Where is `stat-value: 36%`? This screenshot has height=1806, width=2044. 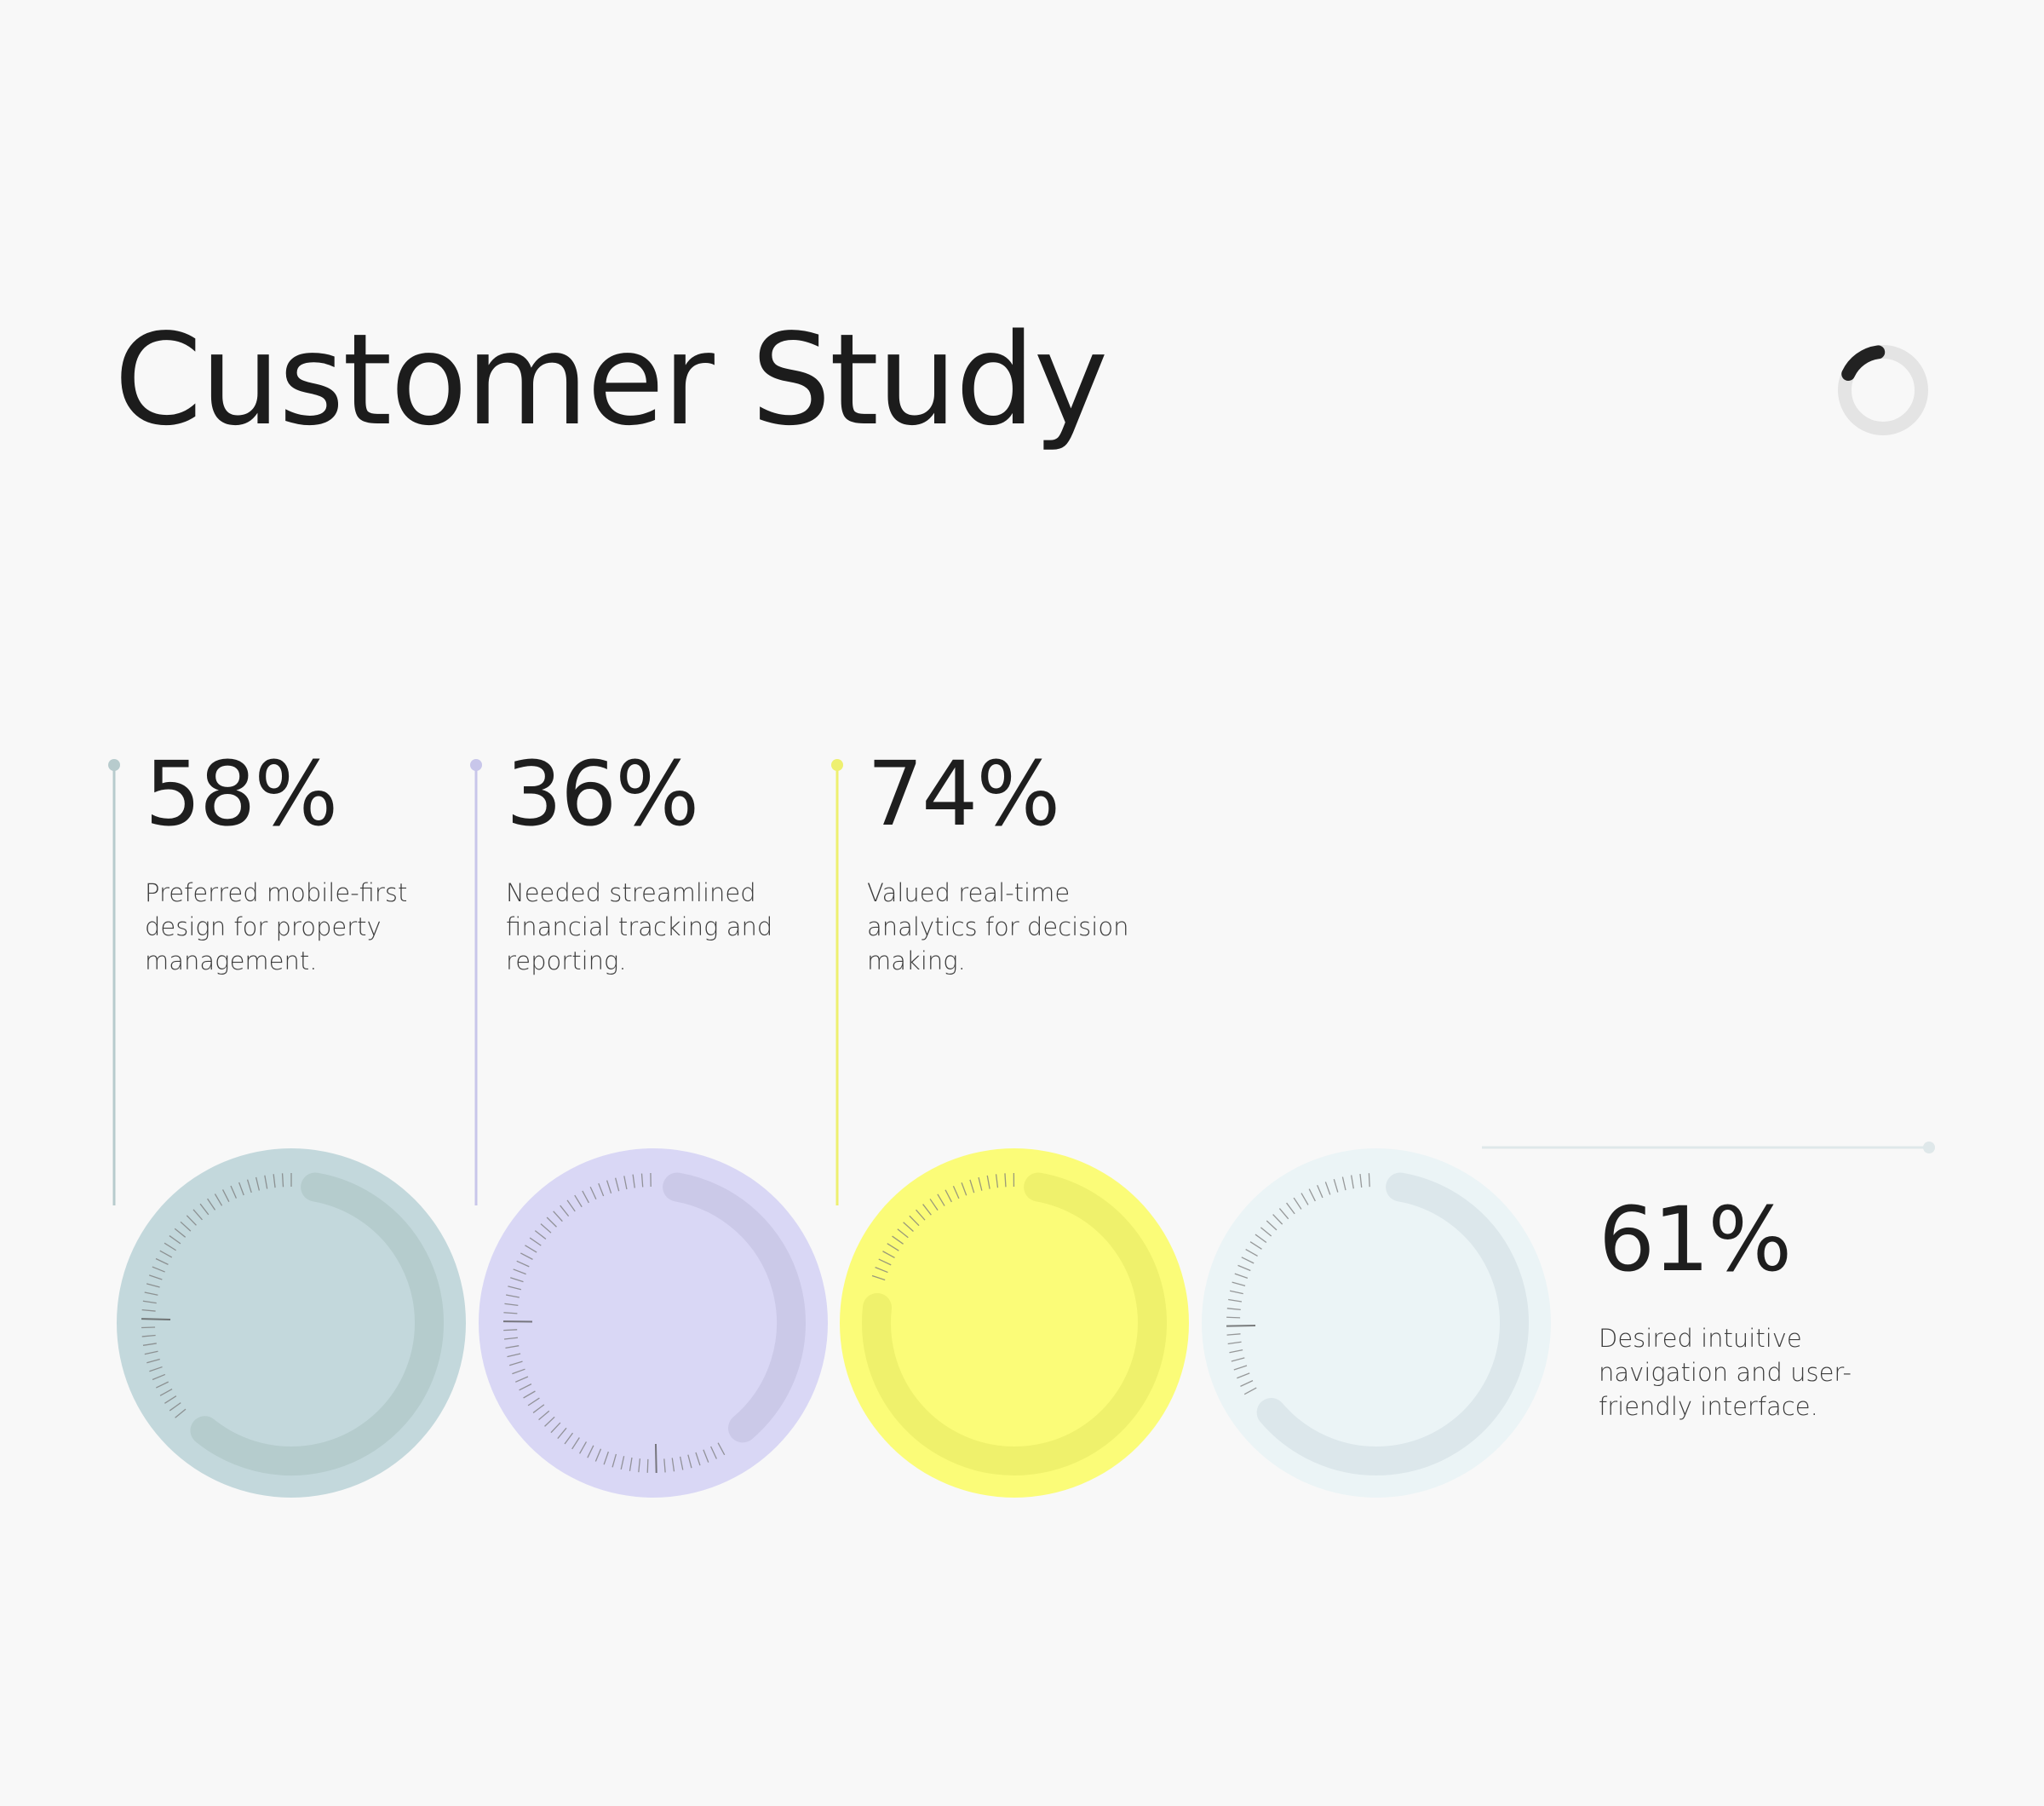 stat-value: 36% is located at coordinates (602, 794).